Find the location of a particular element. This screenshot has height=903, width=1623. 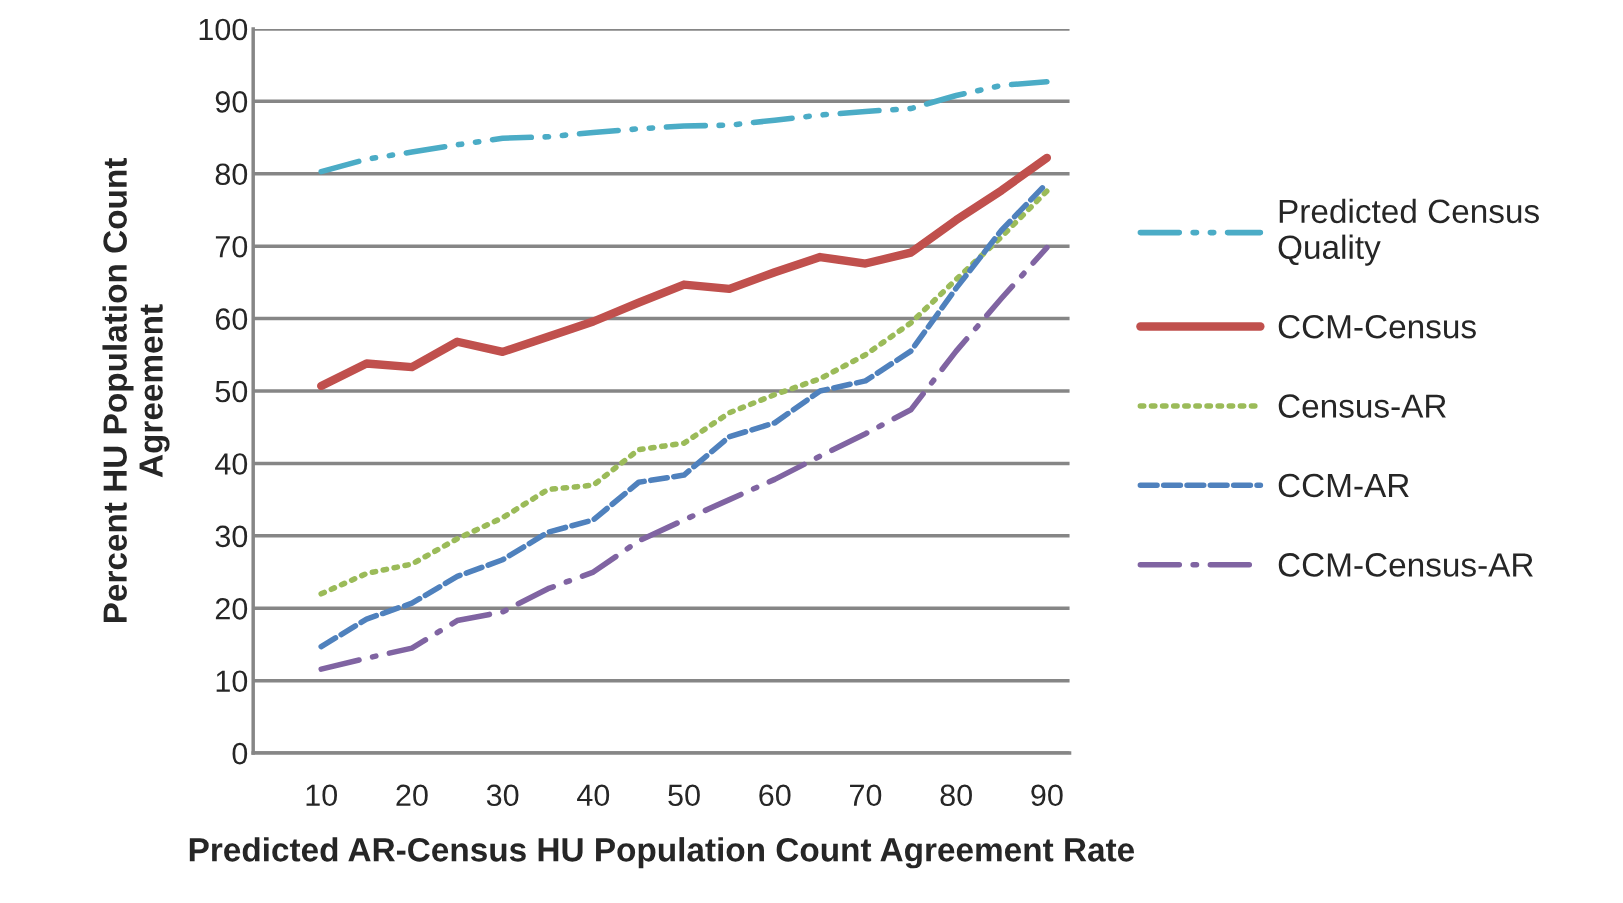

x-axis-title: Predicted AR-Census HU Population Count Agreement Rate is located at coordinates (662, 853).